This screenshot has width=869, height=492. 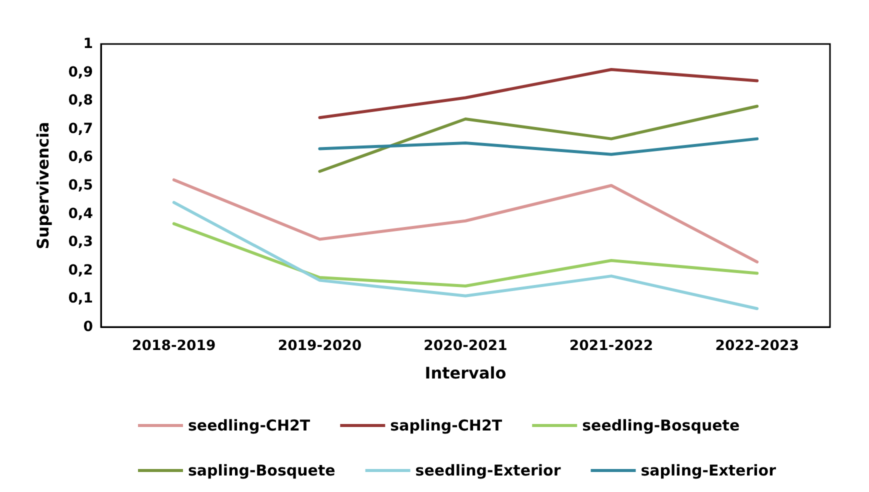 What do you see at coordinates (80, 128) in the screenshot?
I see `y-tick-label: 0,7` at bounding box center [80, 128].